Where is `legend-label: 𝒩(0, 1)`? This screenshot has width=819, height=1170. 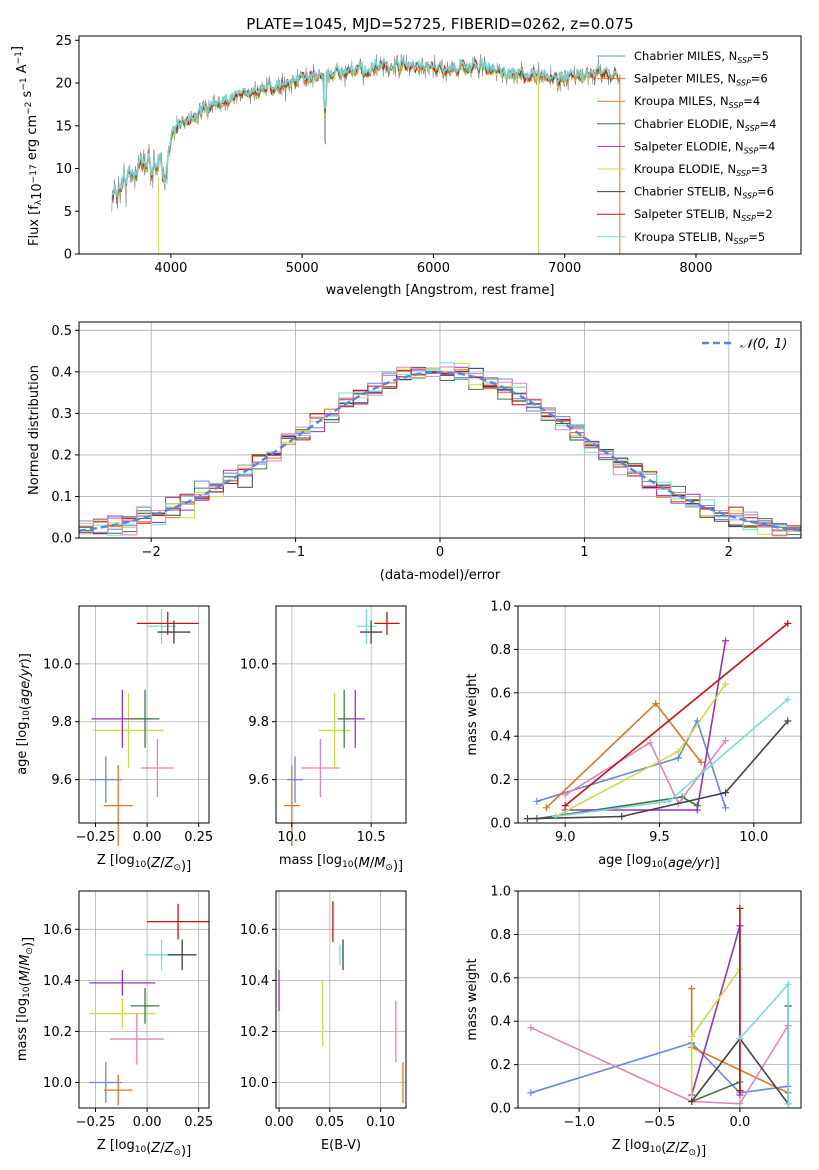
legend-label: 𝒩(0, 1) is located at coordinates (763, 344).